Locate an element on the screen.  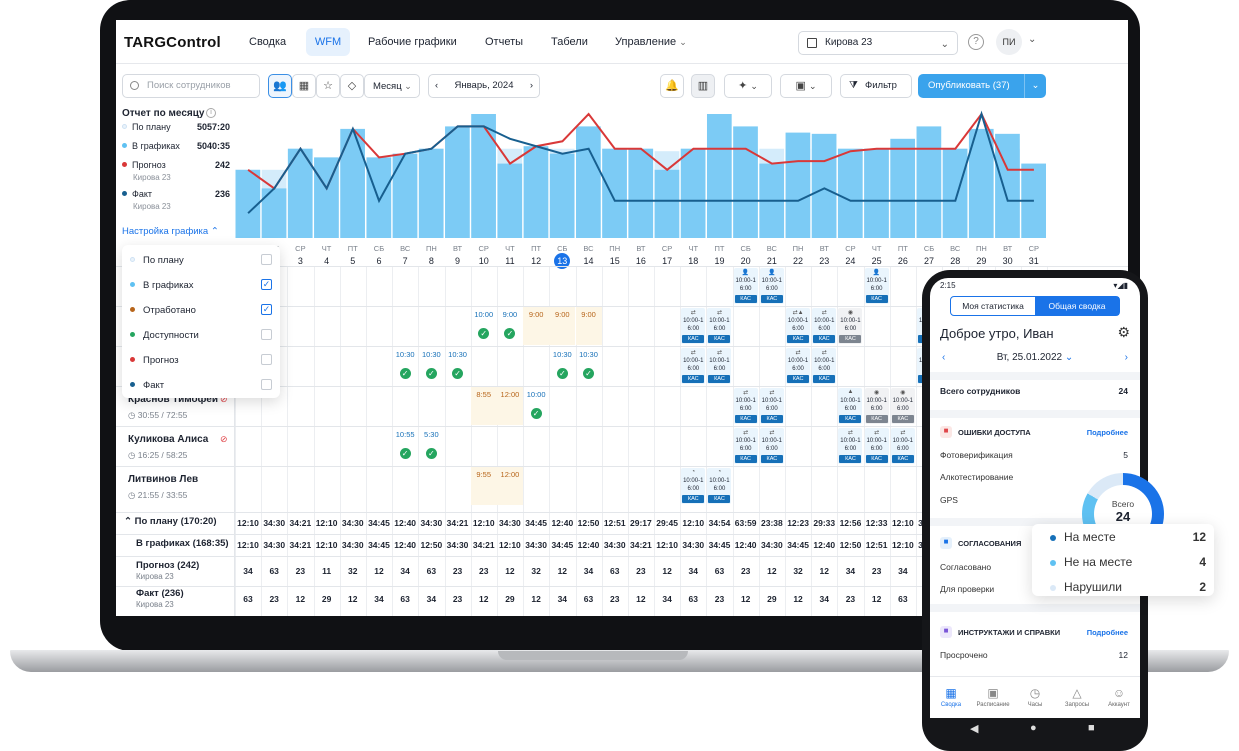
user-avatar: ПИ is located at coordinates (1009, 42).